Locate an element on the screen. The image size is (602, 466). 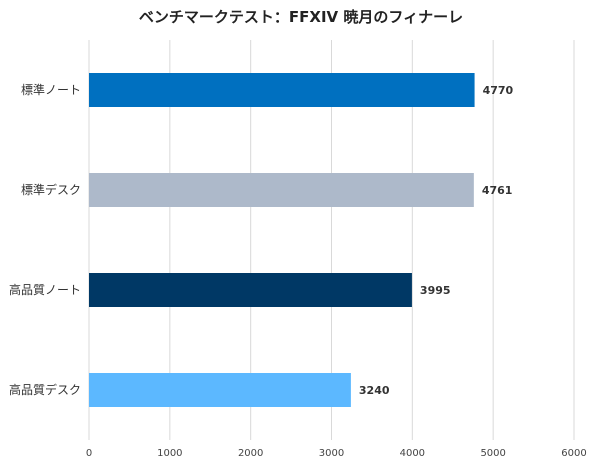
data-label-2: 4761 is located at coordinates (497, 190).